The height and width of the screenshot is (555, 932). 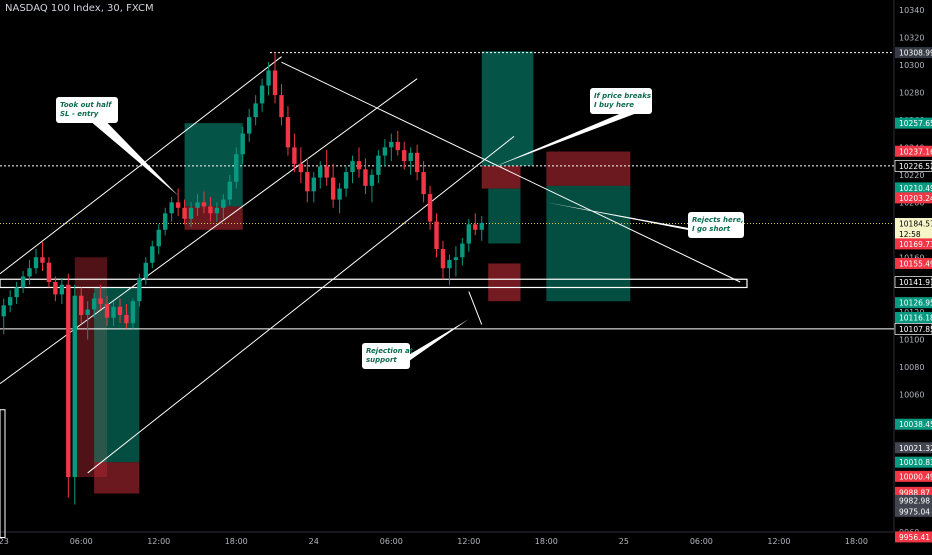 I want to click on left-box, so click(x=3, y=473).